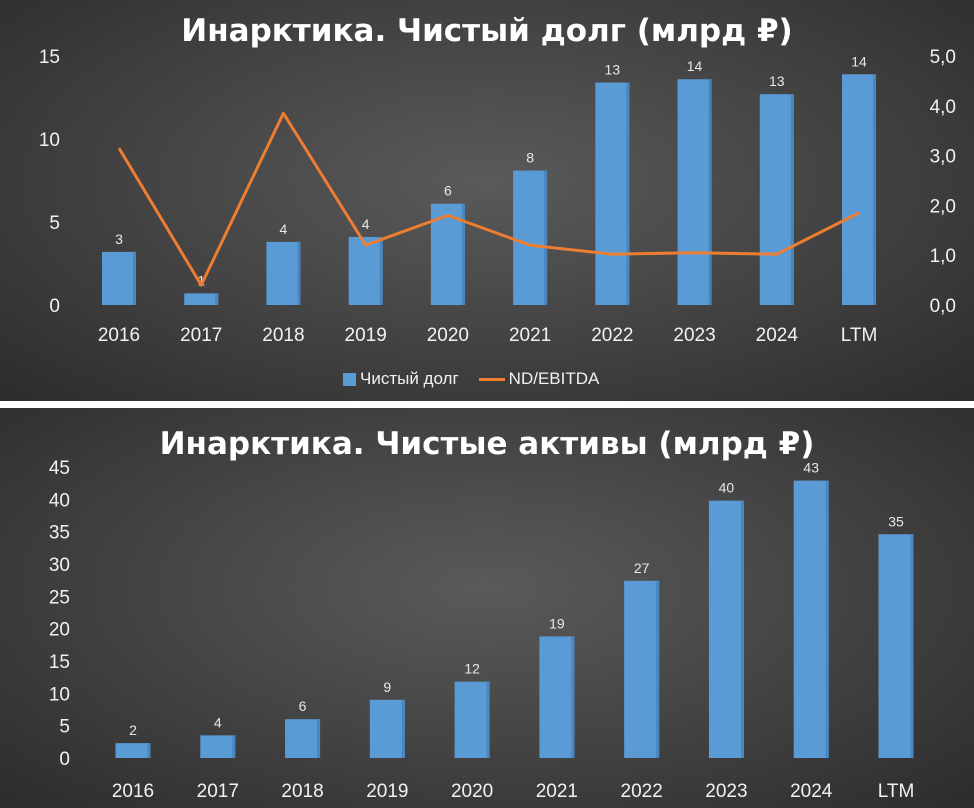 This screenshot has height=808, width=974. I want to click on y-tick-label-left: 20, so click(59, 630).